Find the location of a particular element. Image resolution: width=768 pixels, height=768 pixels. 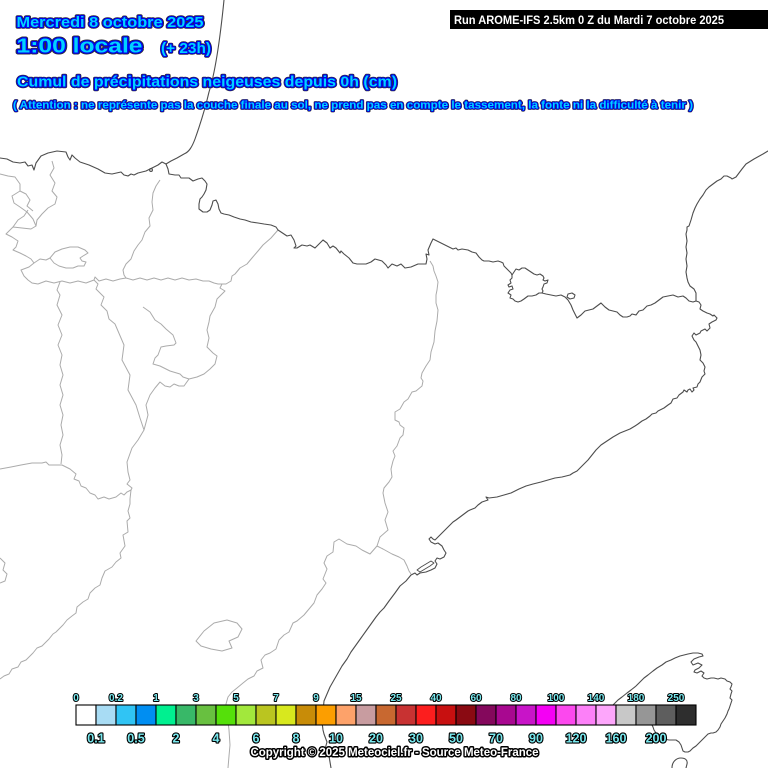

svg-text: 10 is located at coordinates (336, 738).